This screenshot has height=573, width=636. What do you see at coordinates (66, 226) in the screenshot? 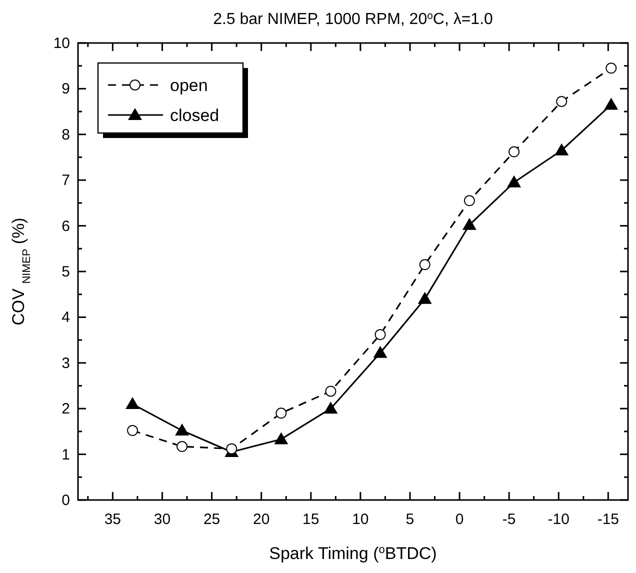
I see `y-tick-label: 6` at bounding box center [66, 226].